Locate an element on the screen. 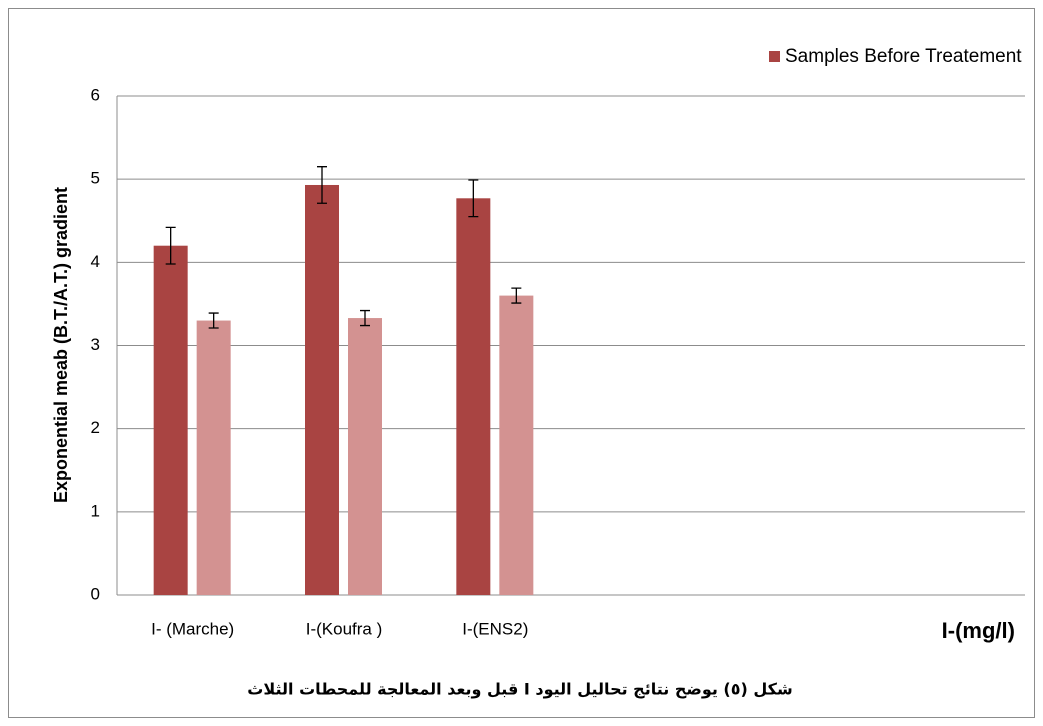  y-tick-label: 4 is located at coordinates (95, 261).